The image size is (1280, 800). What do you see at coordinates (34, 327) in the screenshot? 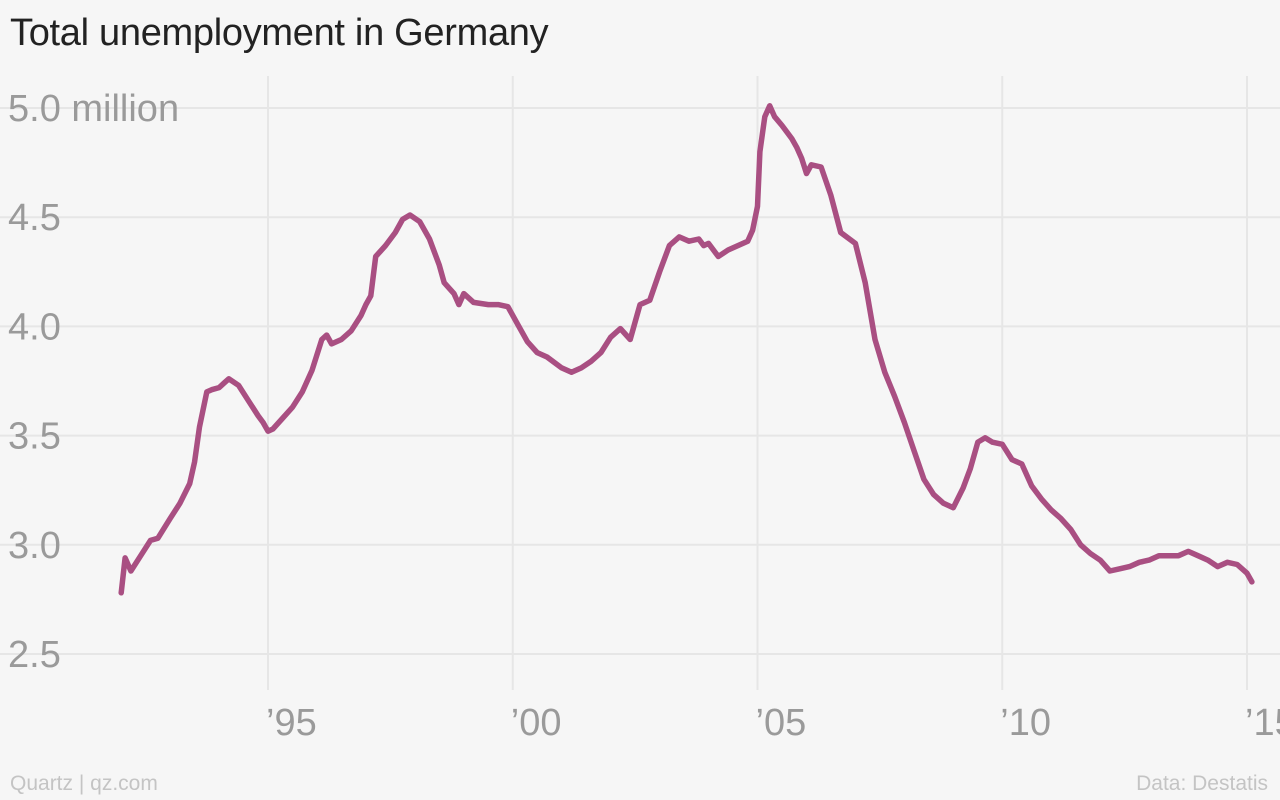
I see `y-tick-label: 4.0` at bounding box center [34, 327].